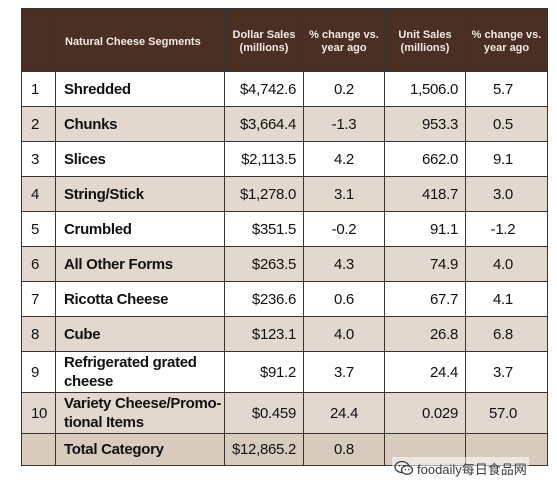 The height and width of the screenshot is (493, 557). I want to click on dollar-change: 0.6, so click(344, 299).